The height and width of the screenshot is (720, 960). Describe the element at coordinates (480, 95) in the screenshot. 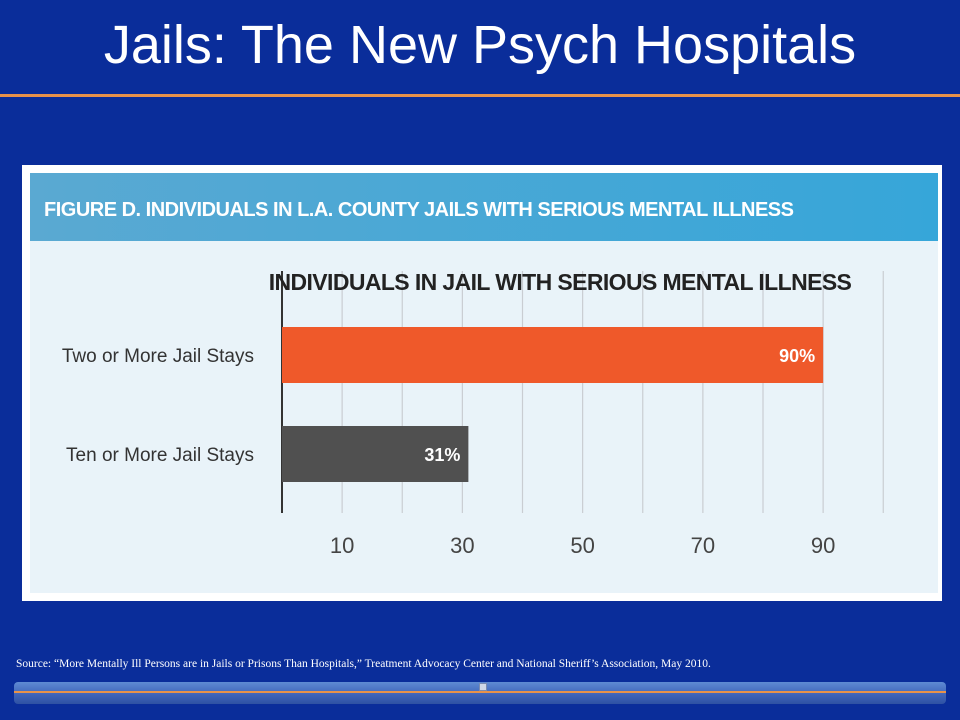

I see `title-divider` at that location.